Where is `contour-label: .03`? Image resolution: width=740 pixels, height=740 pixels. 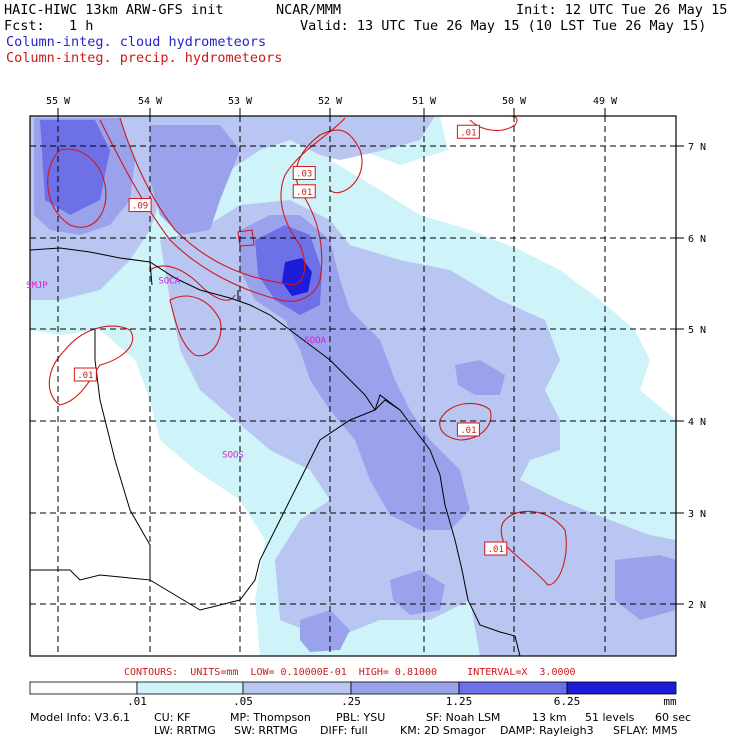 contour-label: .03 is located at coordinates (304, 172).